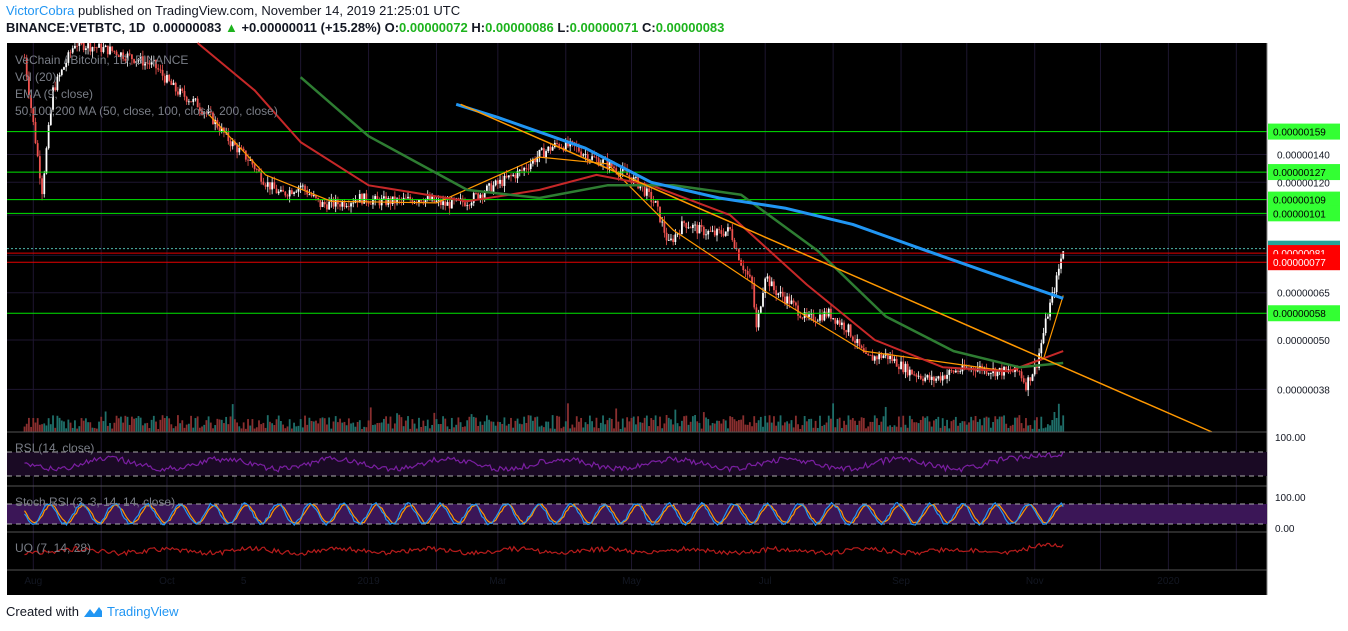 Image resolution: width=1348 pixels, height=631 pixels. I want to click on price-tick-label: 0.00000120, so click(1303, 183).